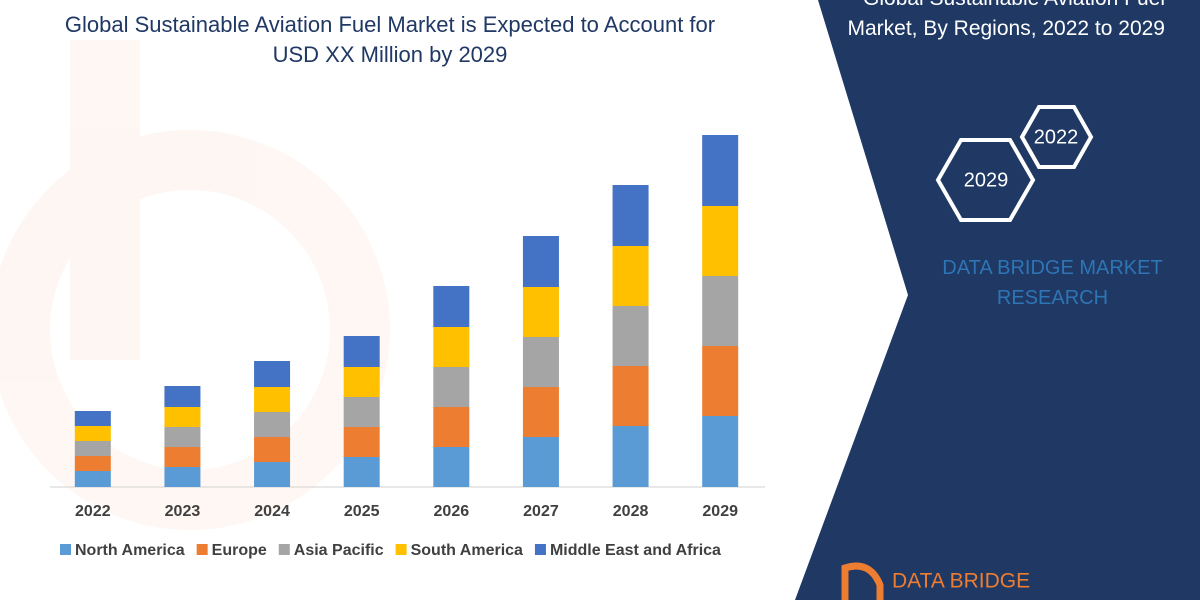  I want to click on brand: DATA BRIDGE MARKET RESEARCH, so click(1052, 283).